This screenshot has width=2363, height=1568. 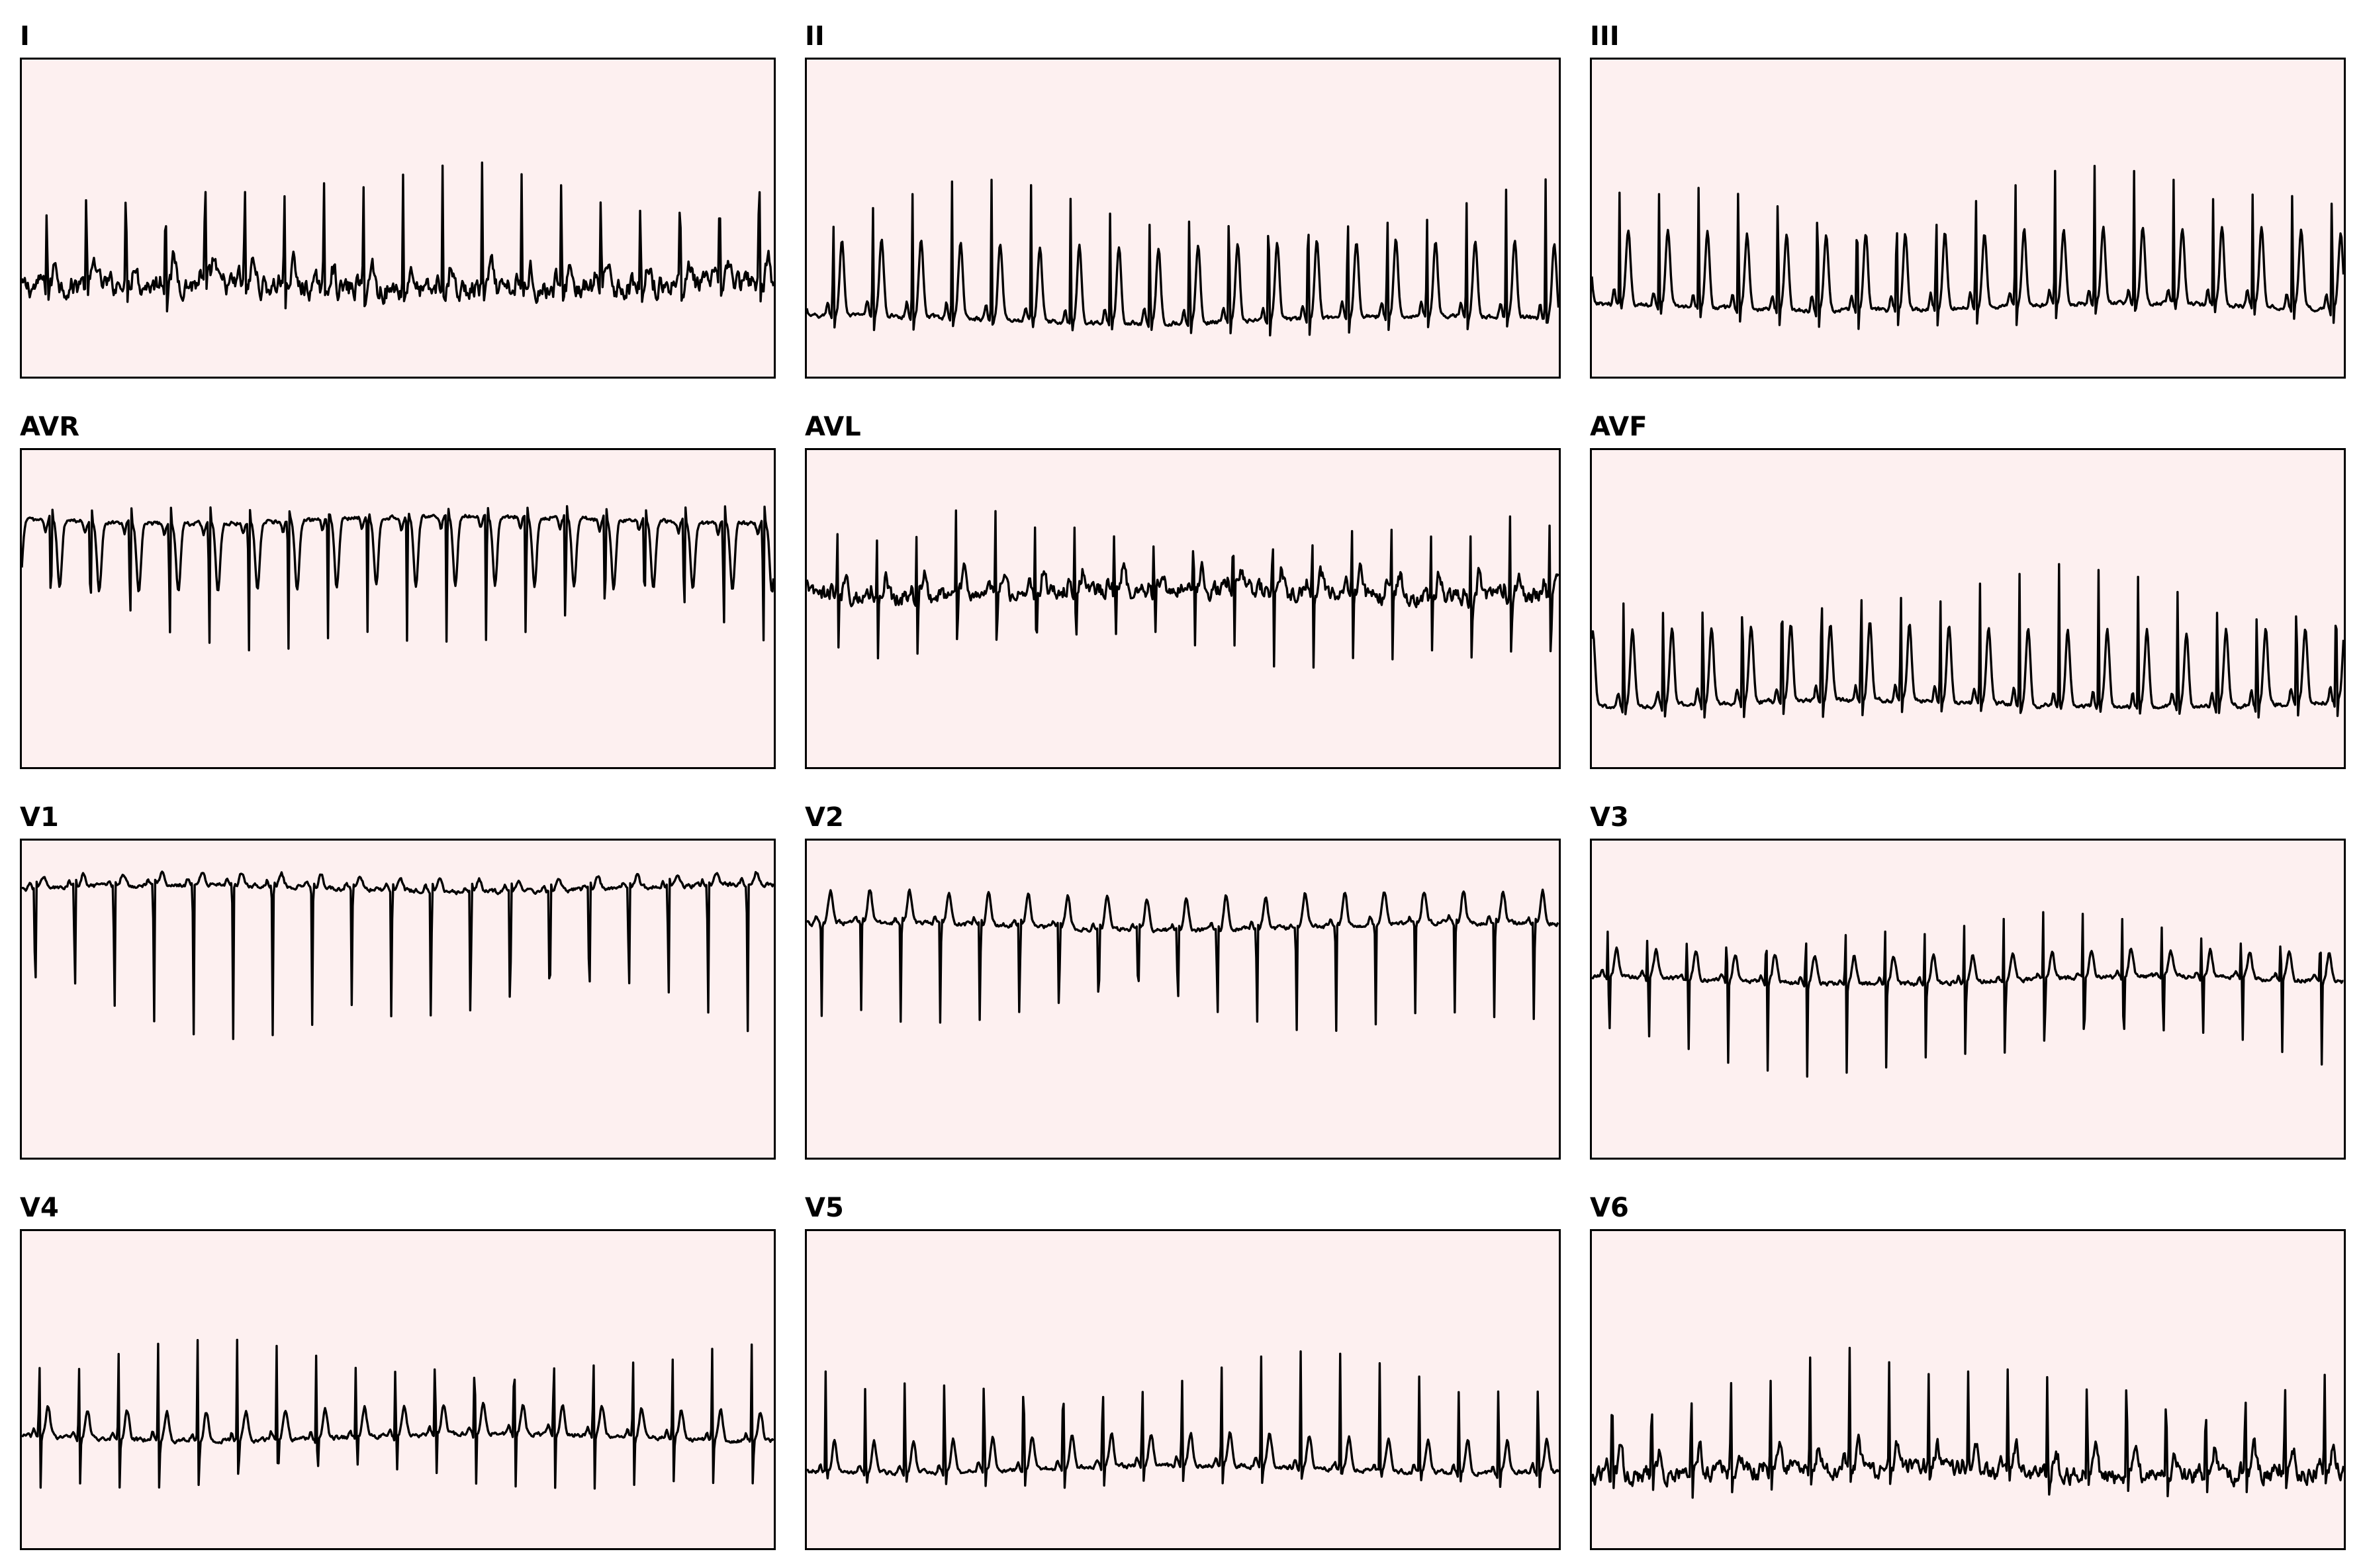 I want to click on lead-panel-v1: V1, so click(x=398, y=979).